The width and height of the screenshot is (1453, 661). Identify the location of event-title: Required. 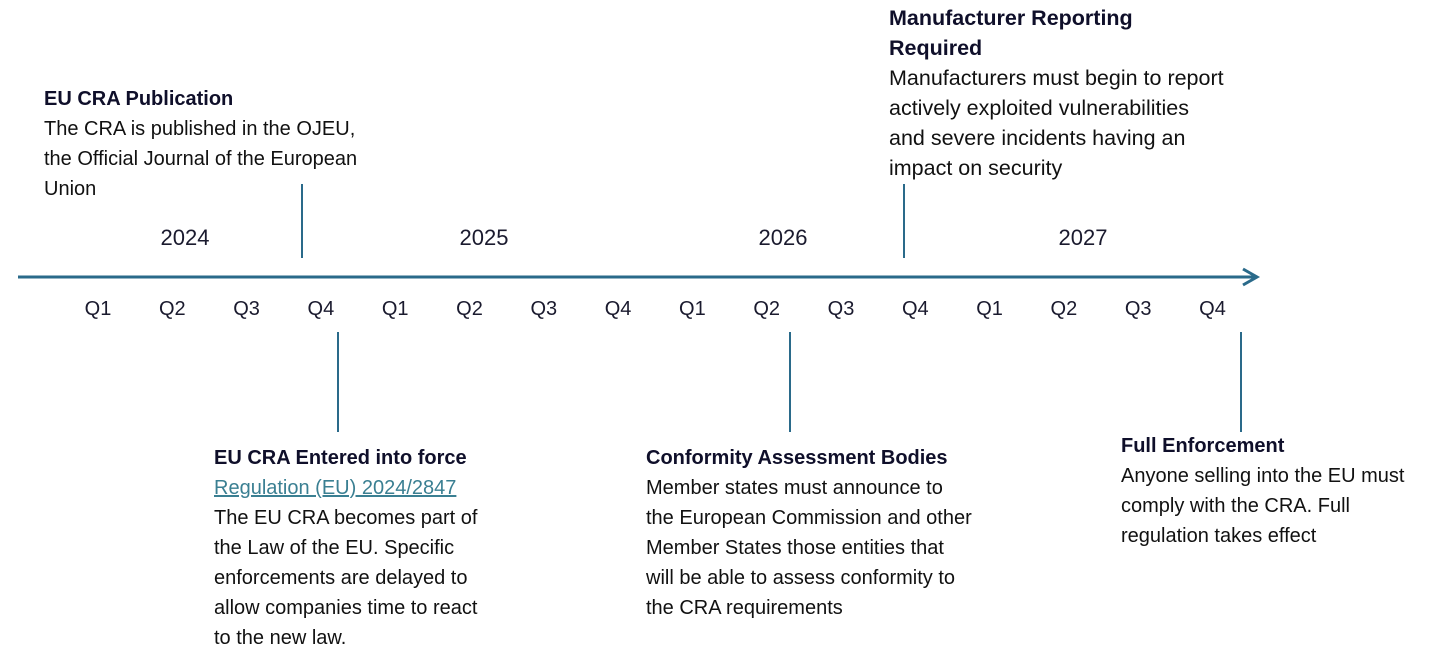
(936, 48).